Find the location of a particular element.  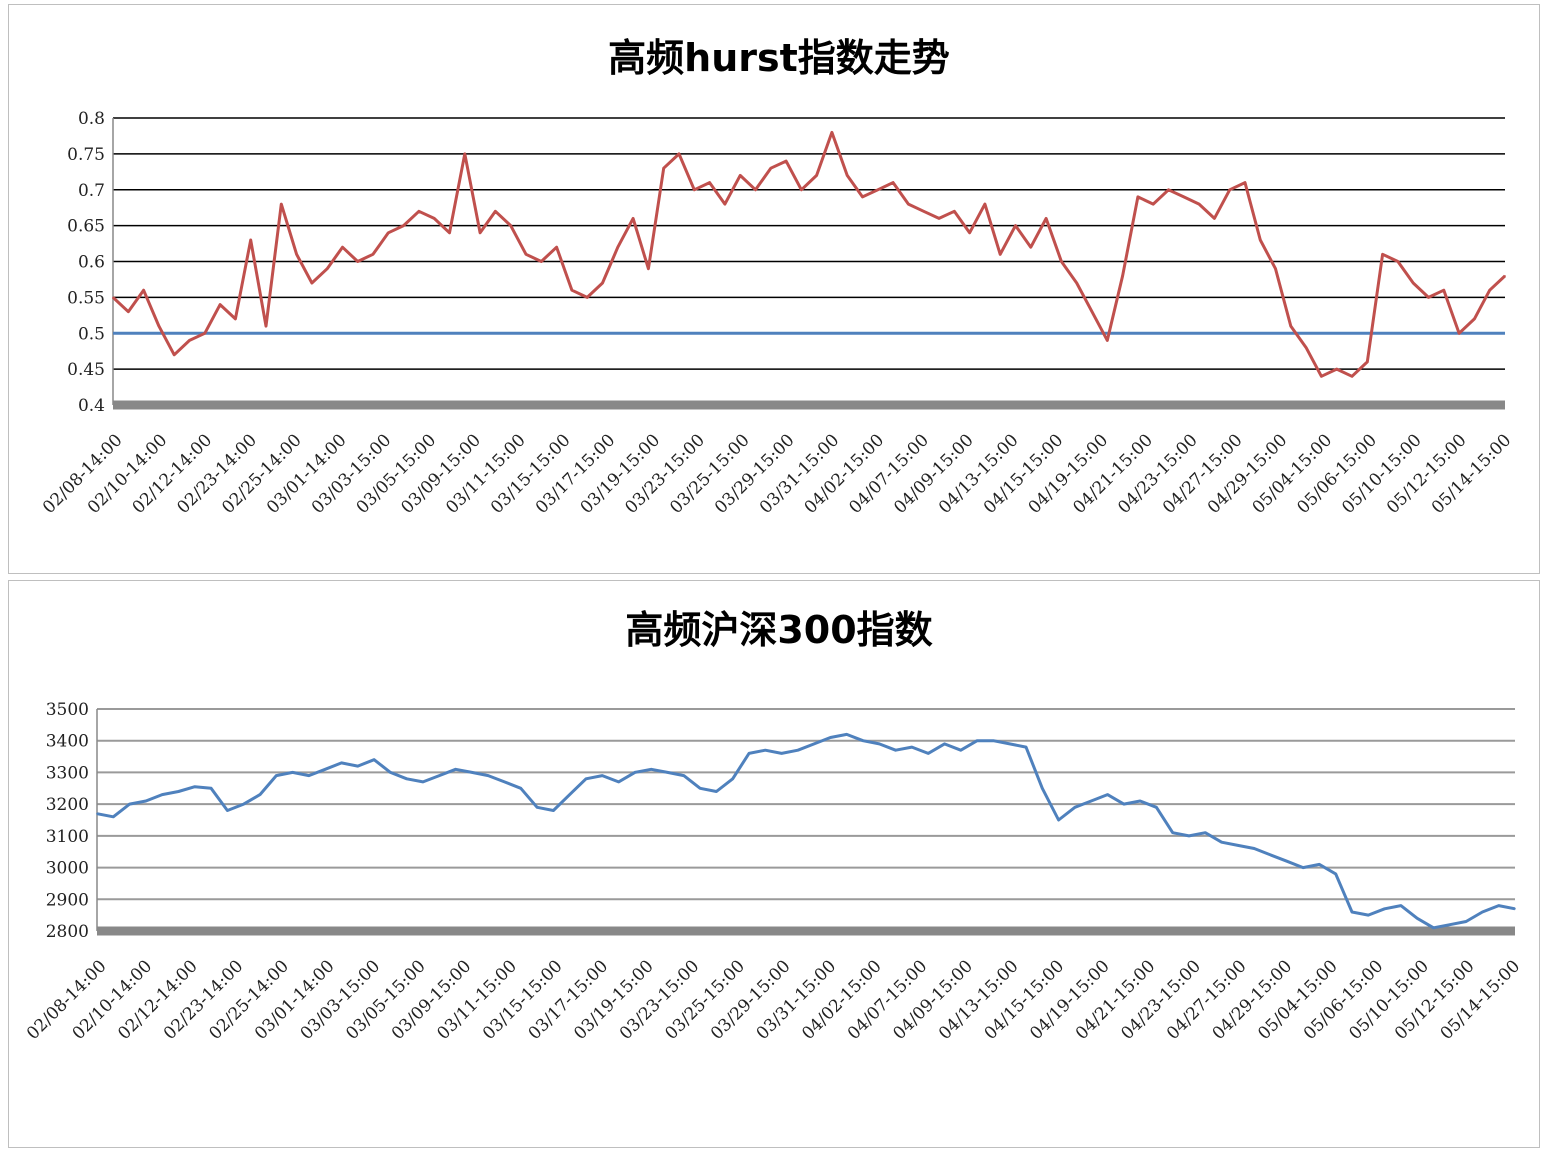

y-tick-label: 0.5 is located at coordinates (91, 334).